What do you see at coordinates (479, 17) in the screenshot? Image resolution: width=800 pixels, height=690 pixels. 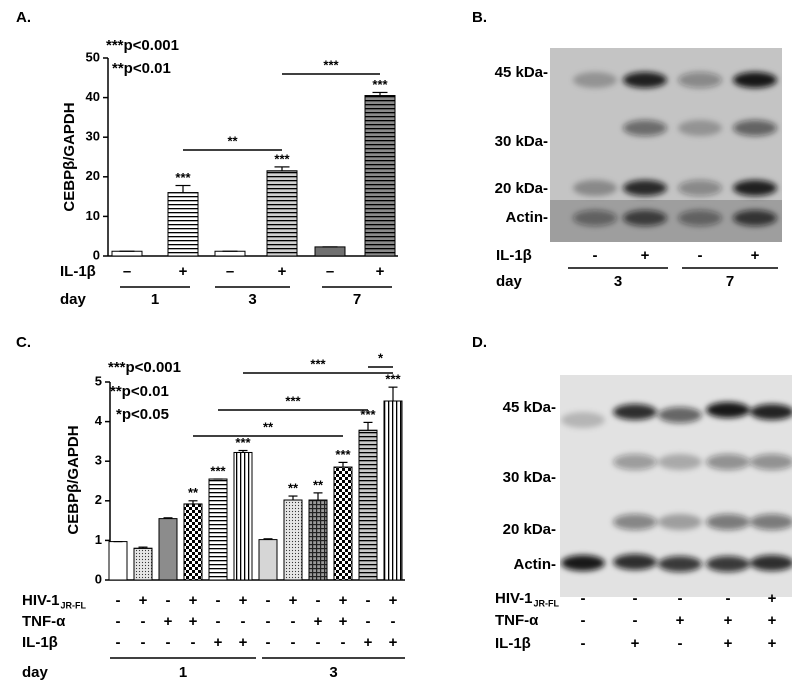 I see `panel-letter: B.` at bounding box center [479, 17].